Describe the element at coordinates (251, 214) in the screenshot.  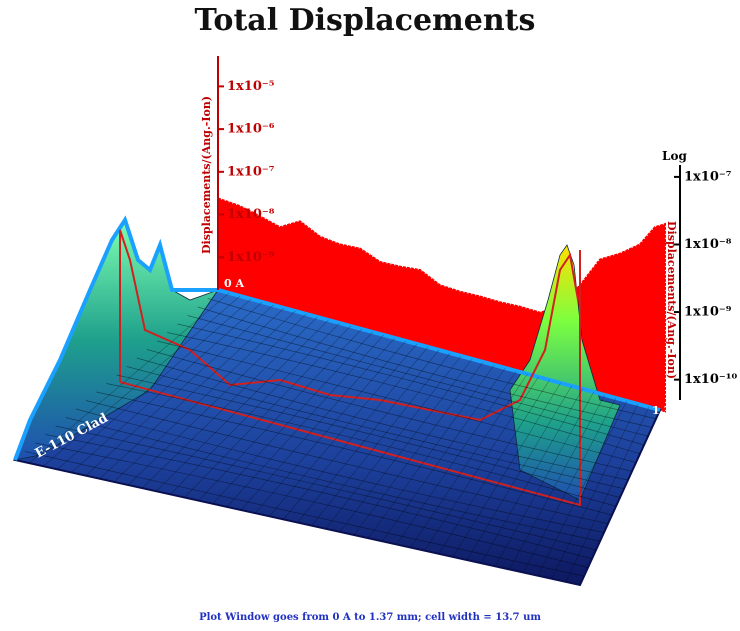
I see `y-tick-label: 1x10⁻⁸` at that location.